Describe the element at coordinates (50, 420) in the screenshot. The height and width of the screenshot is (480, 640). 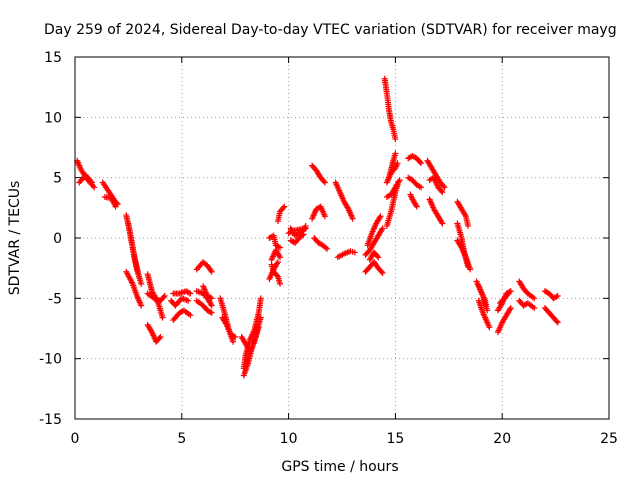
I see `y-tick-label: -15` at that location.